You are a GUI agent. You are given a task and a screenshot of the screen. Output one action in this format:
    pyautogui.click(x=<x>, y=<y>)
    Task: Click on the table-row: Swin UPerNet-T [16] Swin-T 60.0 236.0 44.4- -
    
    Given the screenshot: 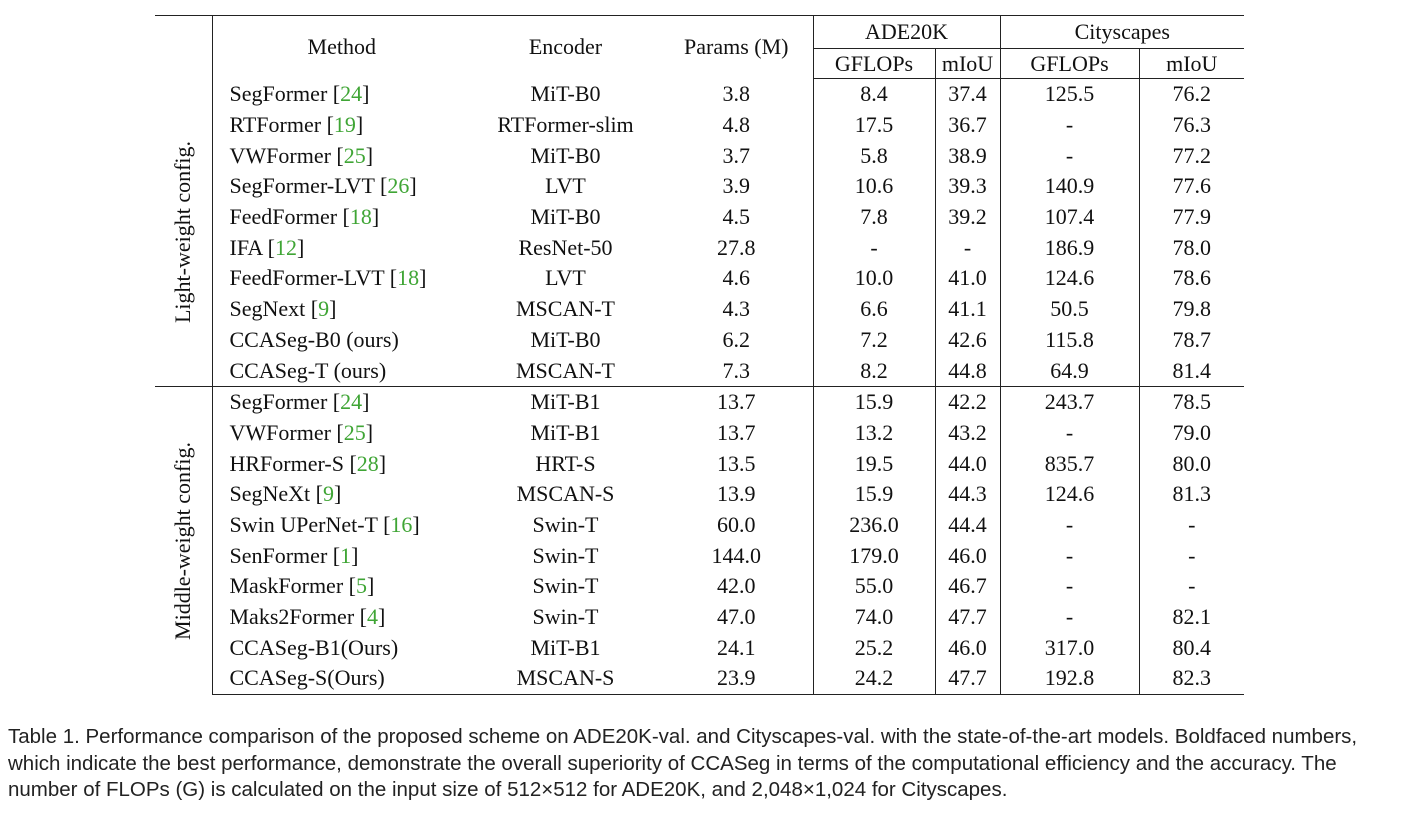 What is the action you would take?
    pyautogui.click(x=699, y=525)
    